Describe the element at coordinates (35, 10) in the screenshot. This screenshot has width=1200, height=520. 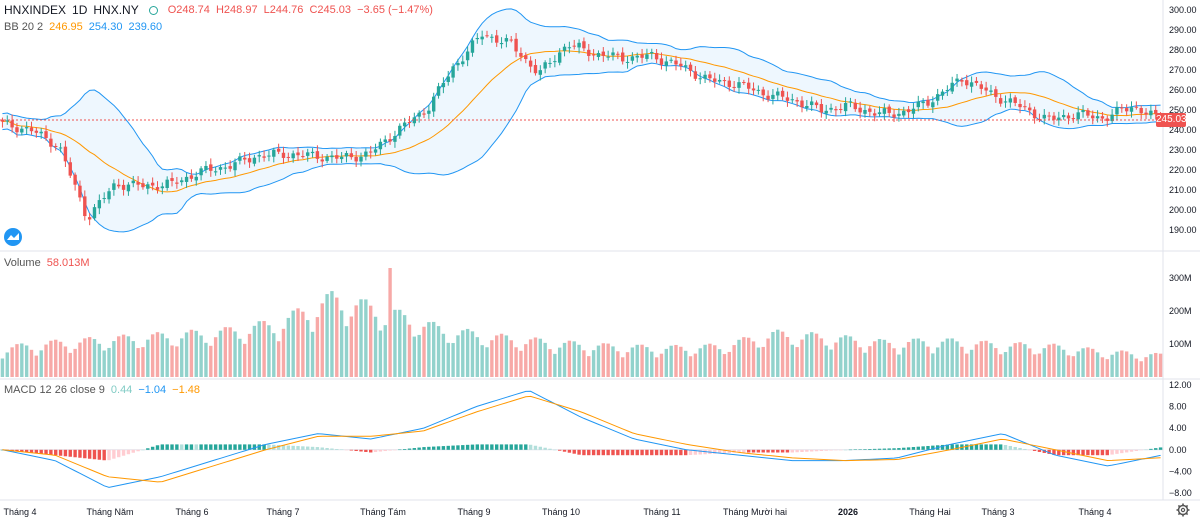
I see `symbol-name: HNXINDEX` at that location.